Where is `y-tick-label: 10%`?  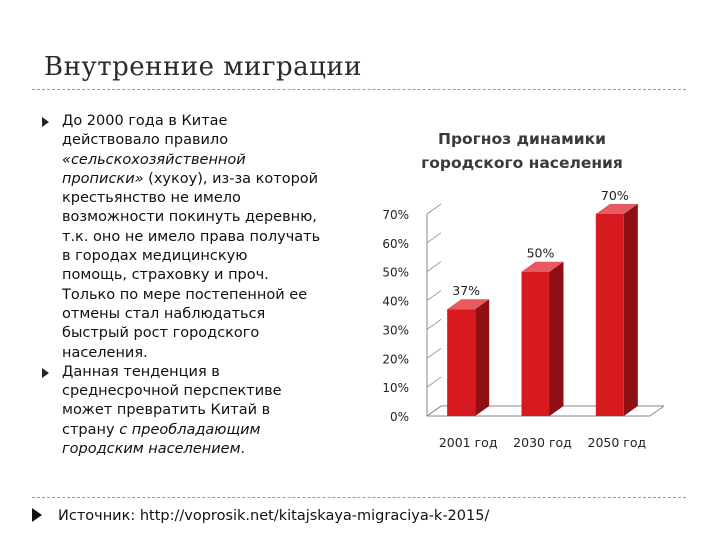 y-tick-label: 10% is located at coordinates (395, 388).